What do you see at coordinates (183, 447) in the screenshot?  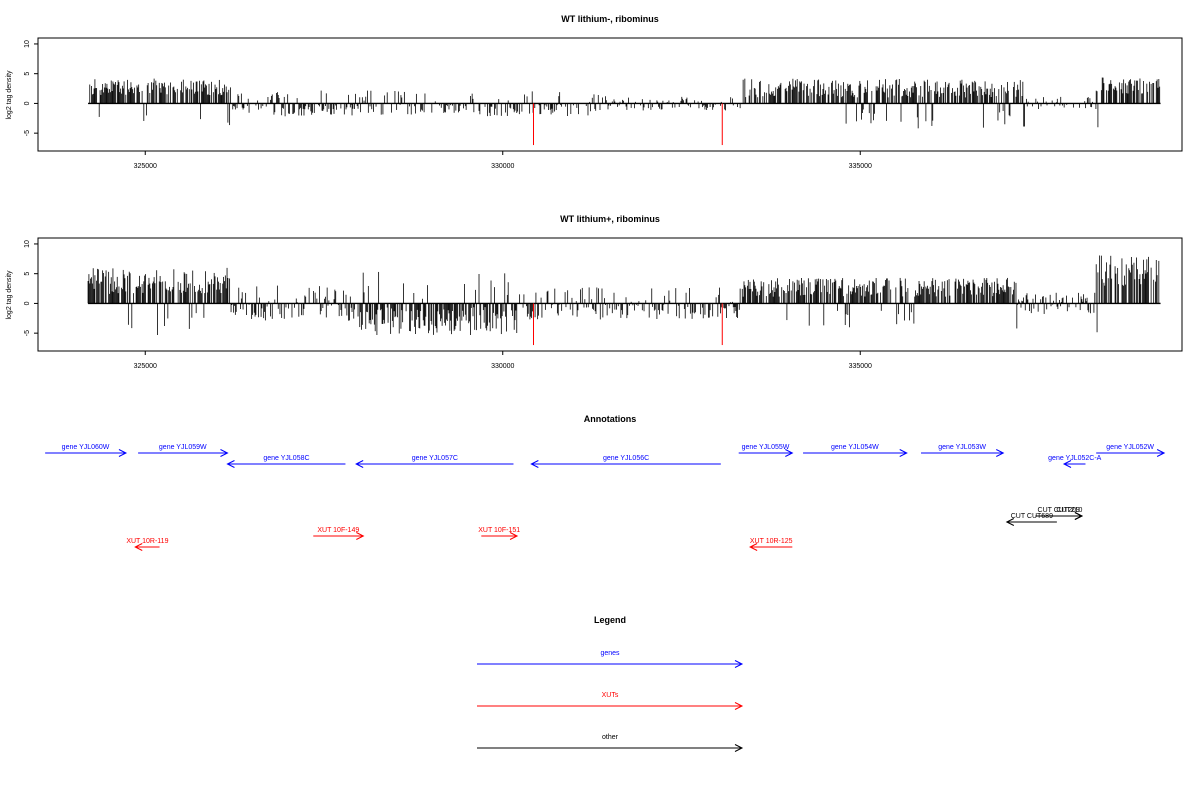 I see `feature-label: gene YJL059W` at bounding box center [183, 447].